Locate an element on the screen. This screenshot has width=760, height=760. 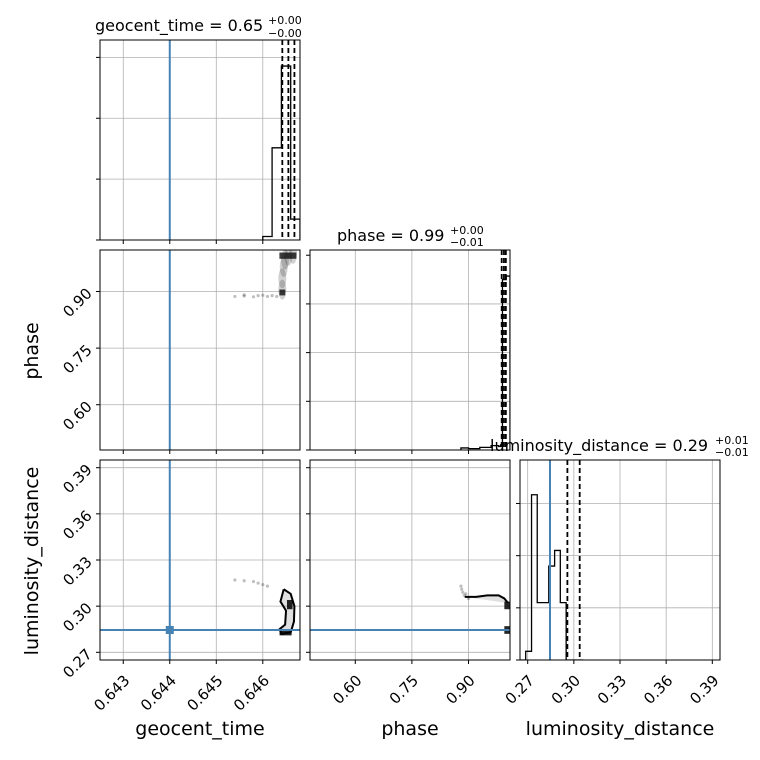
geocent-vs-ld-xtick-label-0: 0.643 is located at coordinates (111, 693).